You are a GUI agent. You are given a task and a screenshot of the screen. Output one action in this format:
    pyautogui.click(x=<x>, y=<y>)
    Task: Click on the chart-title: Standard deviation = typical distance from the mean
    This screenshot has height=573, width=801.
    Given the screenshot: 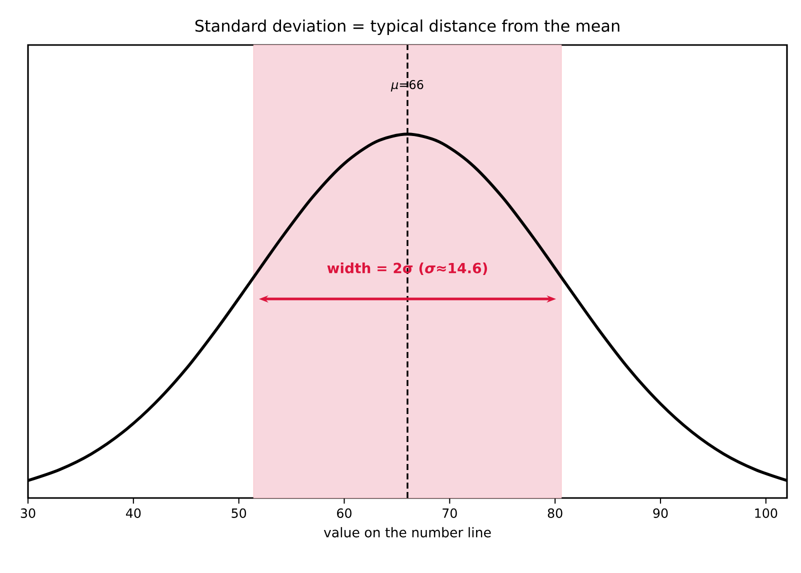 What is the action you would take?
    pyautogui.click(x=407, y=27)
    